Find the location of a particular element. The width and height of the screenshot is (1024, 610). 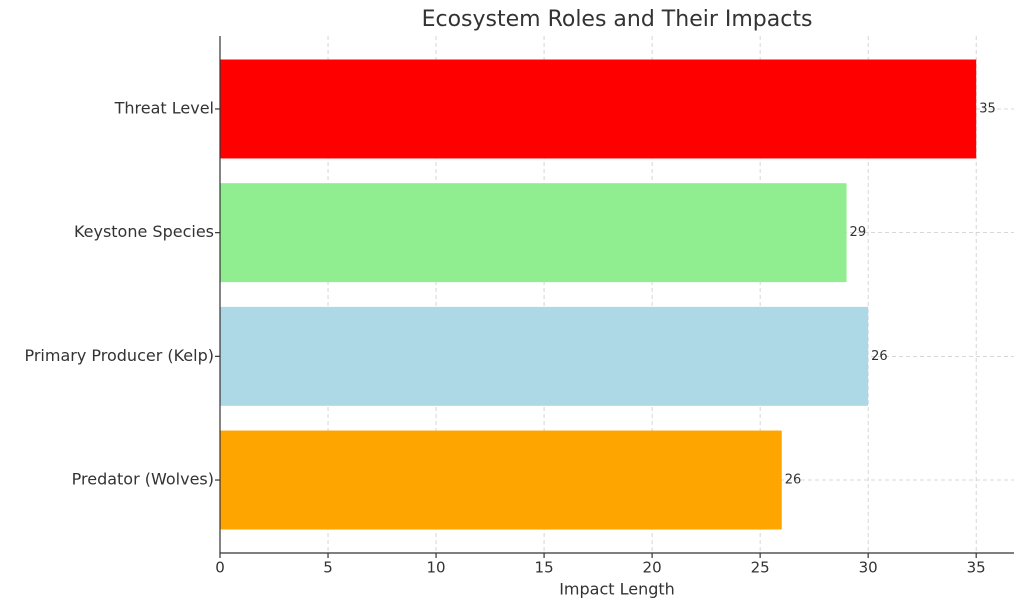

x-tick-label: 10 is located at coordinates (436, 568).